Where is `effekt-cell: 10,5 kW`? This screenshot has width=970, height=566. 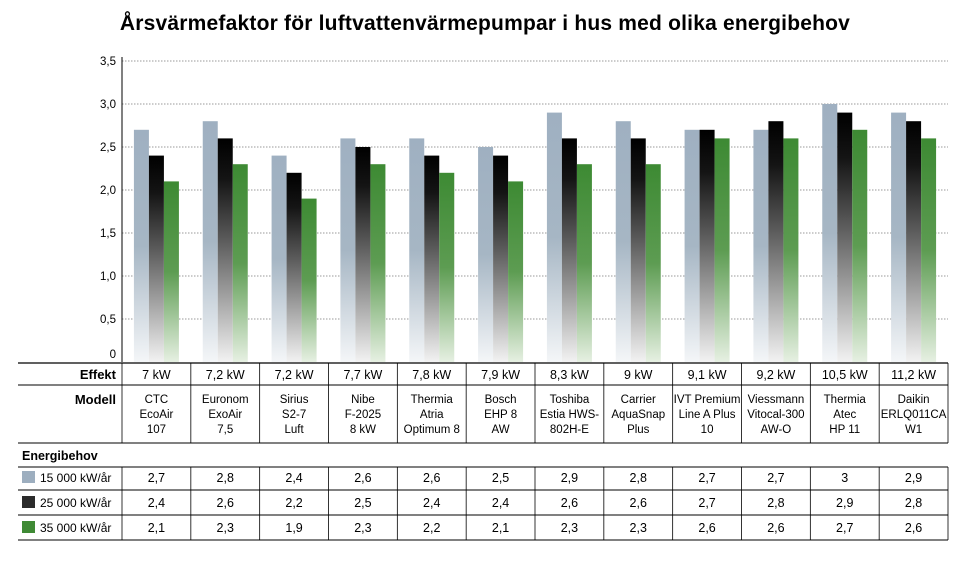
effekt-cell: 10,5 kW is located at coordinates (845, 375).